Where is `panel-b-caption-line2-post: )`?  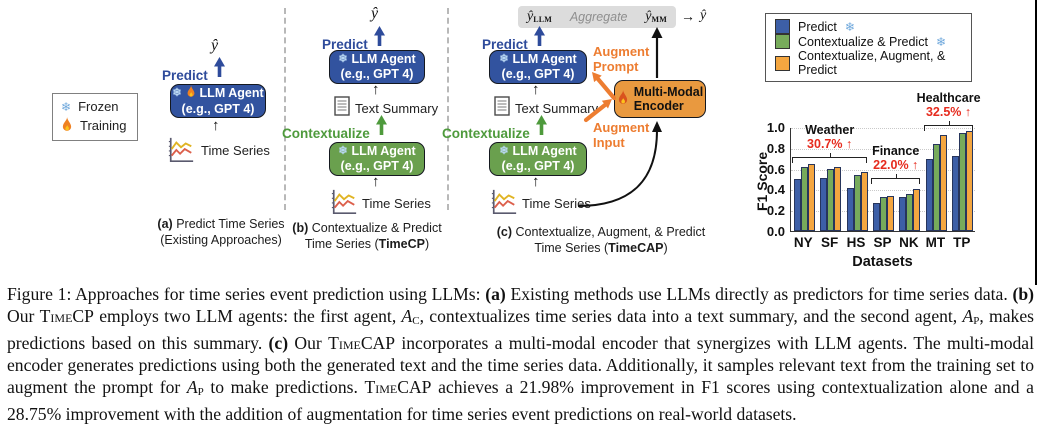 panel-b-caption-line2-post: ) is located at coordinates (427, 244).